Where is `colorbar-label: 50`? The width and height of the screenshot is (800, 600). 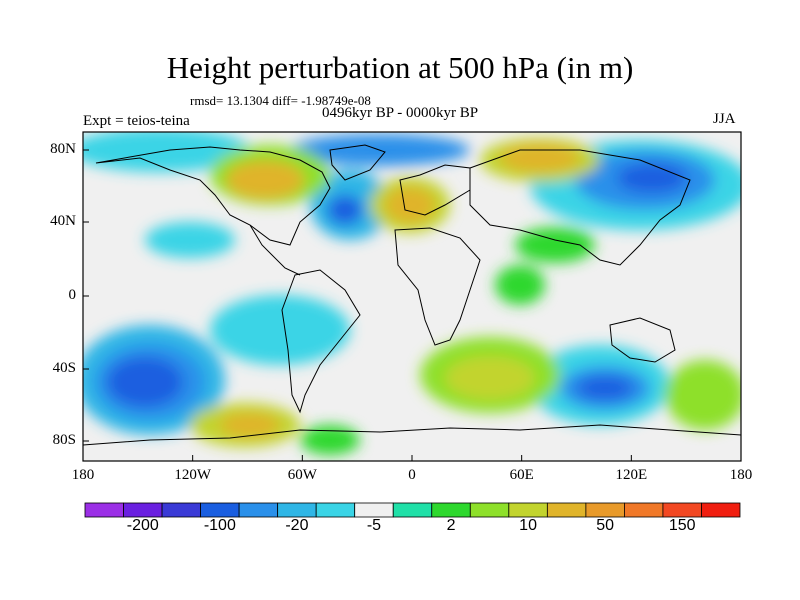
colorbar-label: 50 is located at coordinates (605, 525).